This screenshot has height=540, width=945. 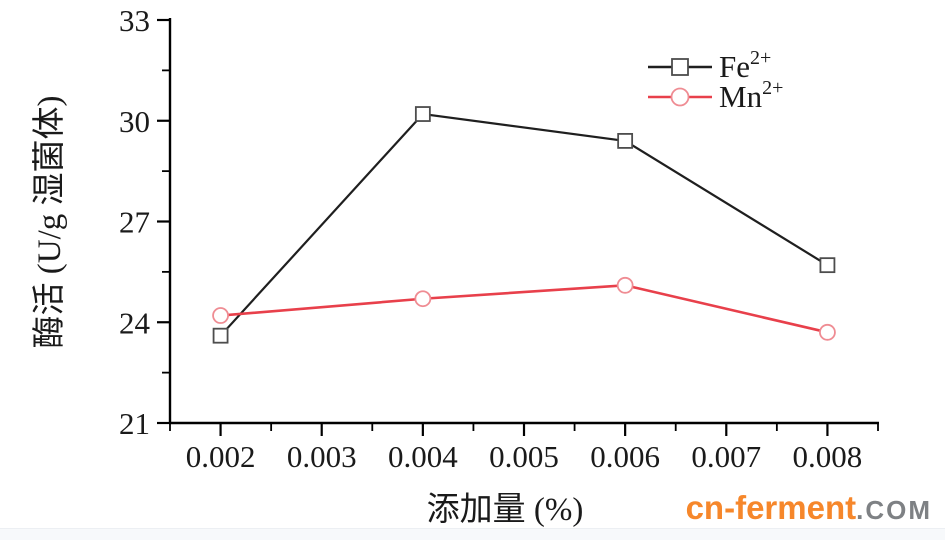 What do you see at coordinates (771, 507) in the screenshot?
I see `watermark-brand: cn-ferment` at bounding box center [771, 507].